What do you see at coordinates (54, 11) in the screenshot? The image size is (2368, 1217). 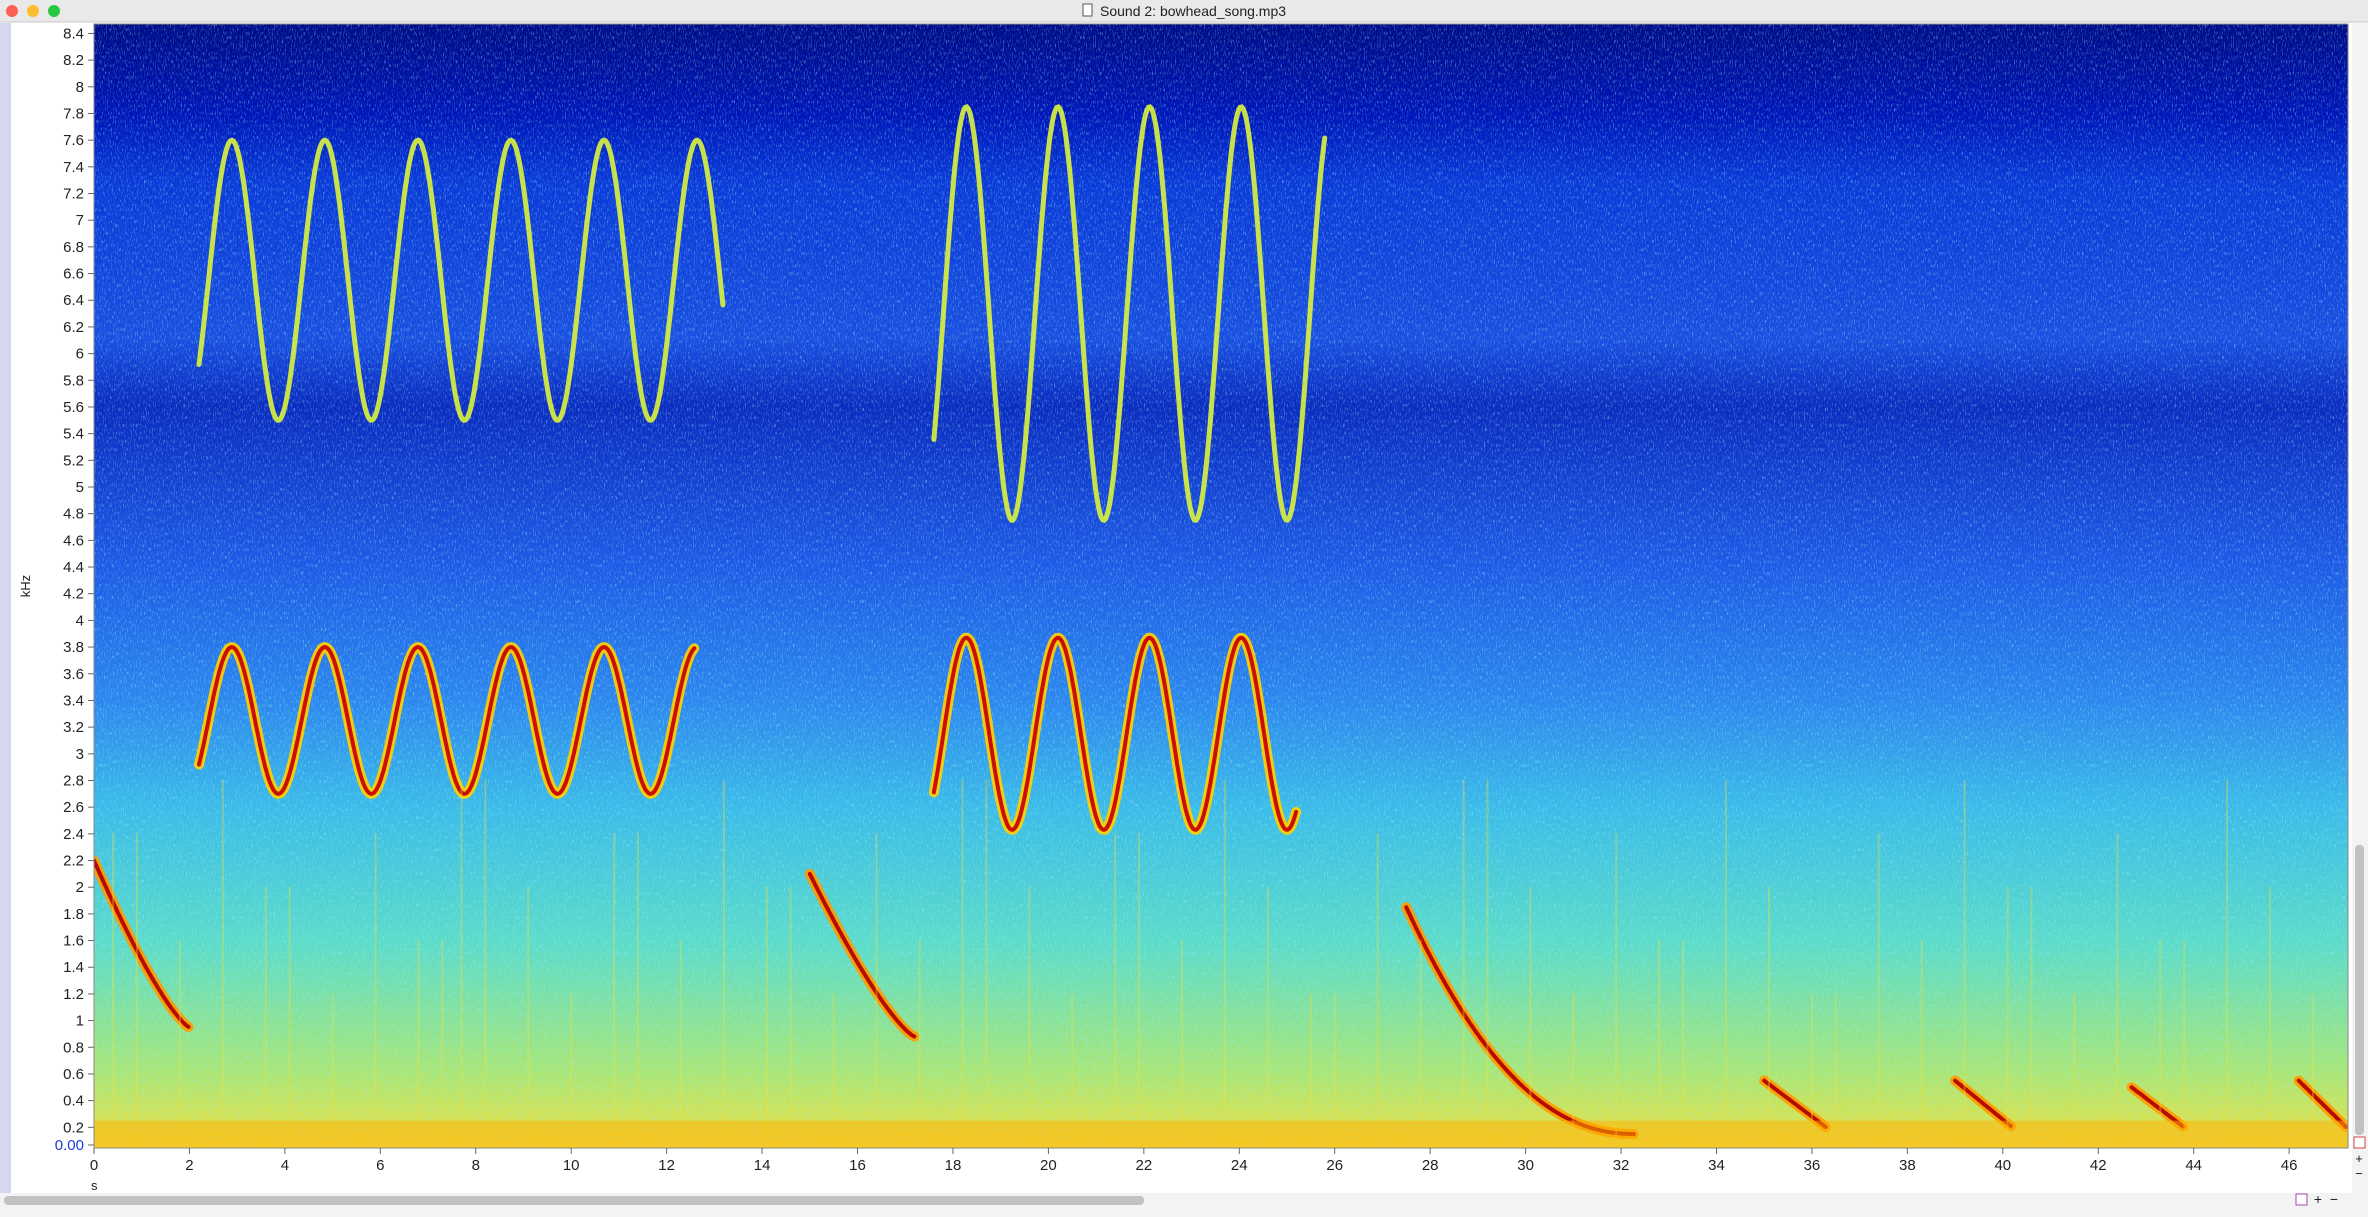 I see `zoom-button` at bounding box center [54, 11].